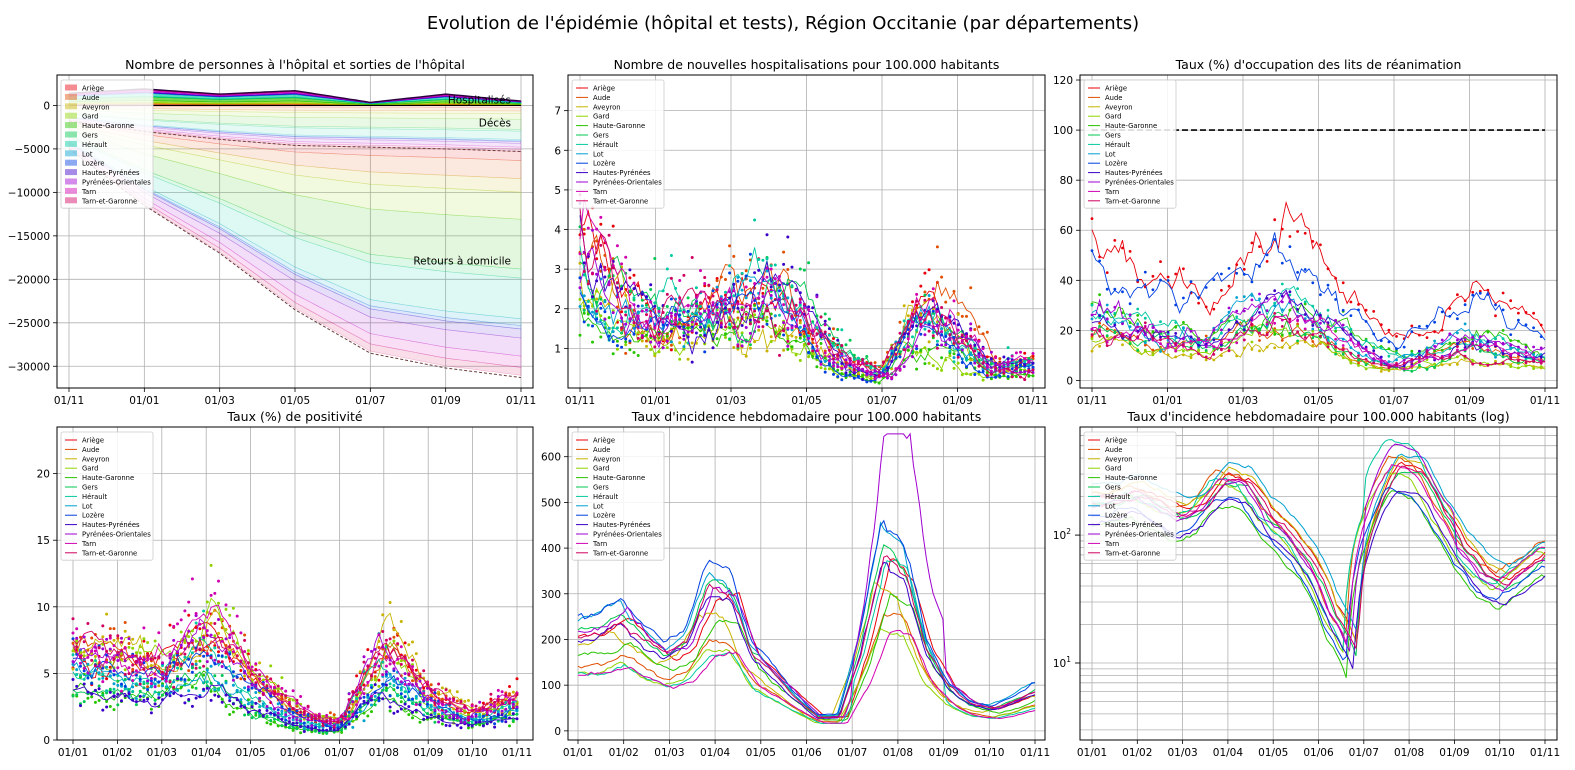 This screenshot has width=1575, height=770. What do you see at coordinates (1110, 154) in the screenshot?
I see `legend-label: Lot` at bounding box center [1110, 154].